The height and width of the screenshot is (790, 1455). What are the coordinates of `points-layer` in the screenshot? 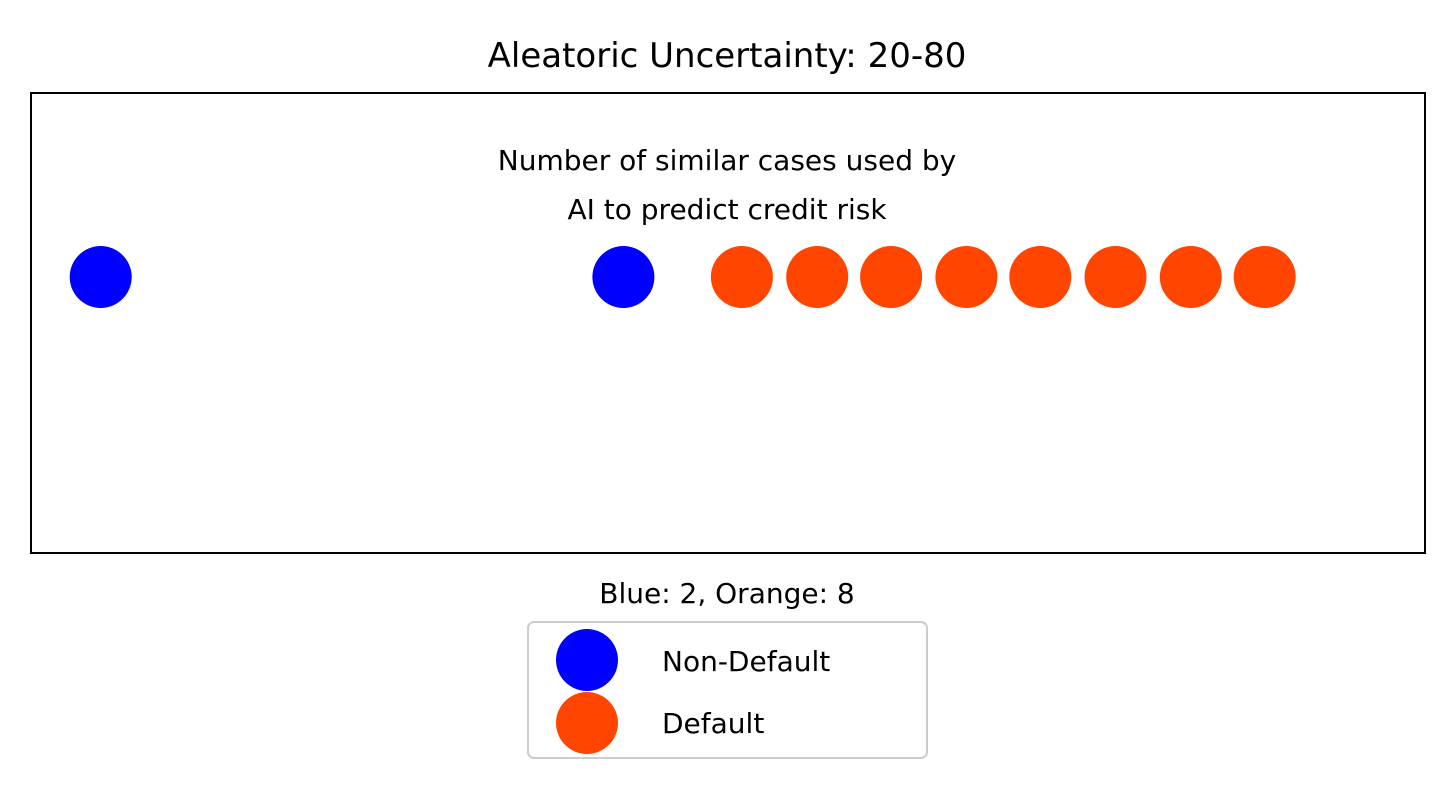 It's located at (682, 277).